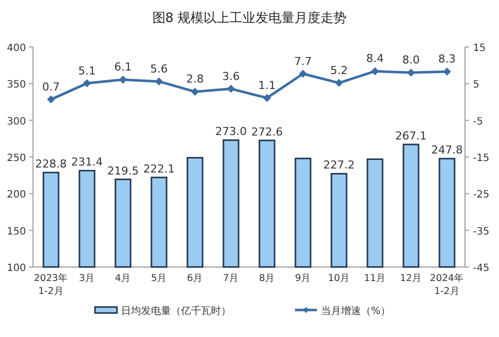 The height and width of the screenshot is (337, 499). I want to click on x-tick-label: 3月, so click(87, 278).